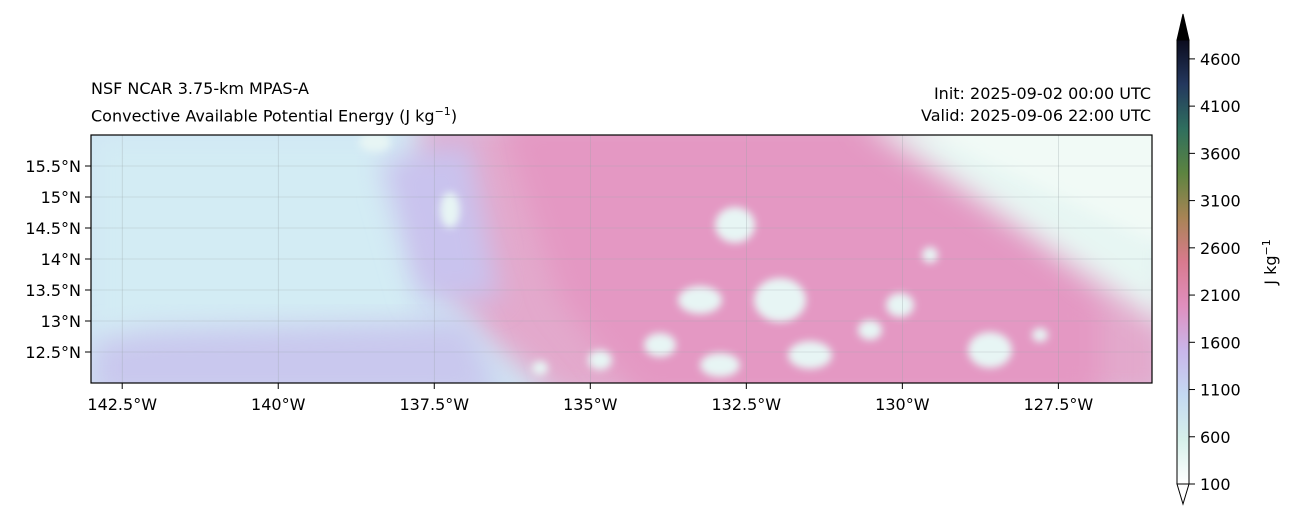 This screenshot has width=1299, height=520. I want to click on lat-tick-label: 12.5°N, so click(53, 352).